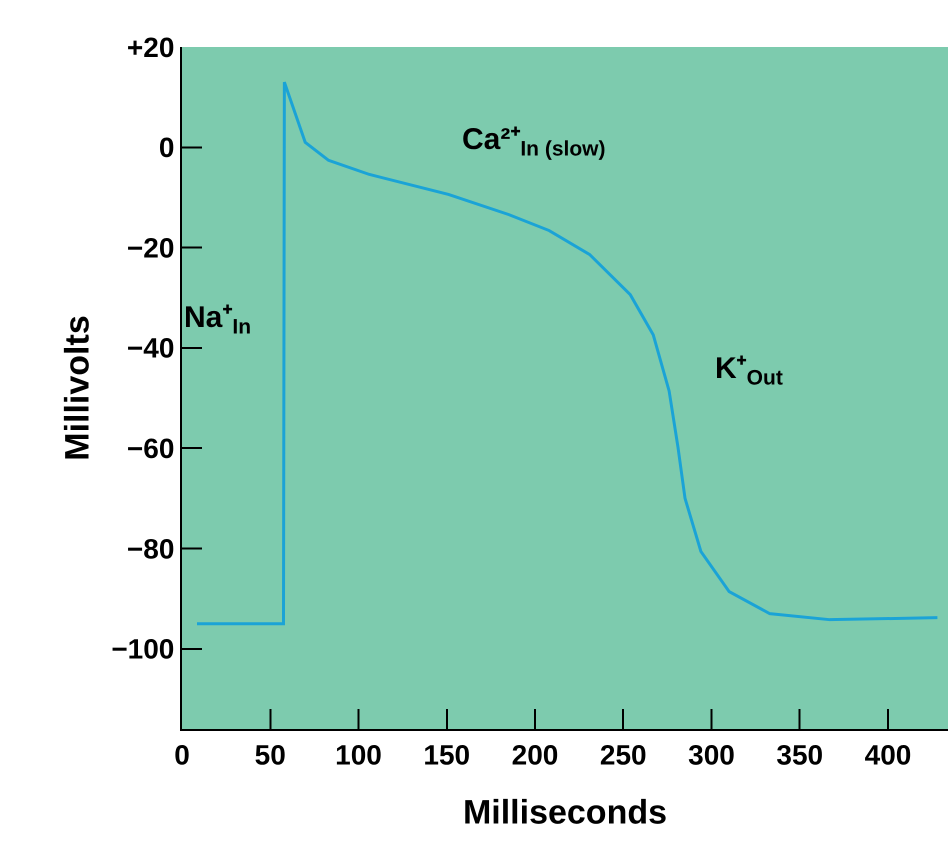 The height and width of the screenshot is (844, 950). I want to click on x-tick-label: 350, so click(800, 755).